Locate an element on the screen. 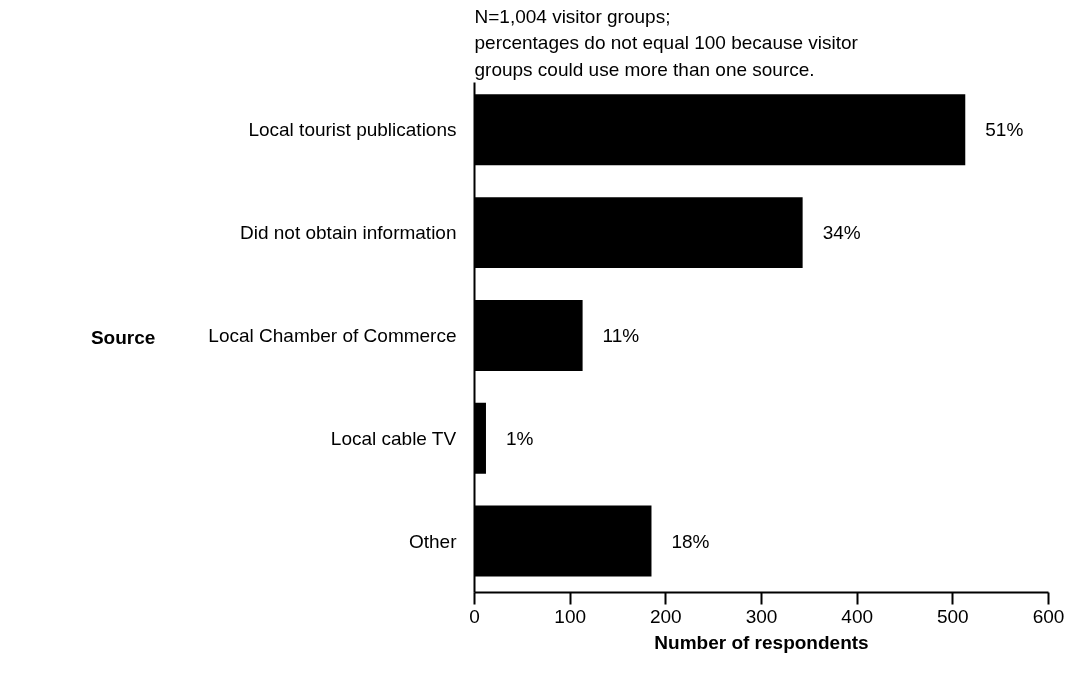 This screenshot has width=1076, height=677. annotation: 11% is located at coordinates (621, 335).